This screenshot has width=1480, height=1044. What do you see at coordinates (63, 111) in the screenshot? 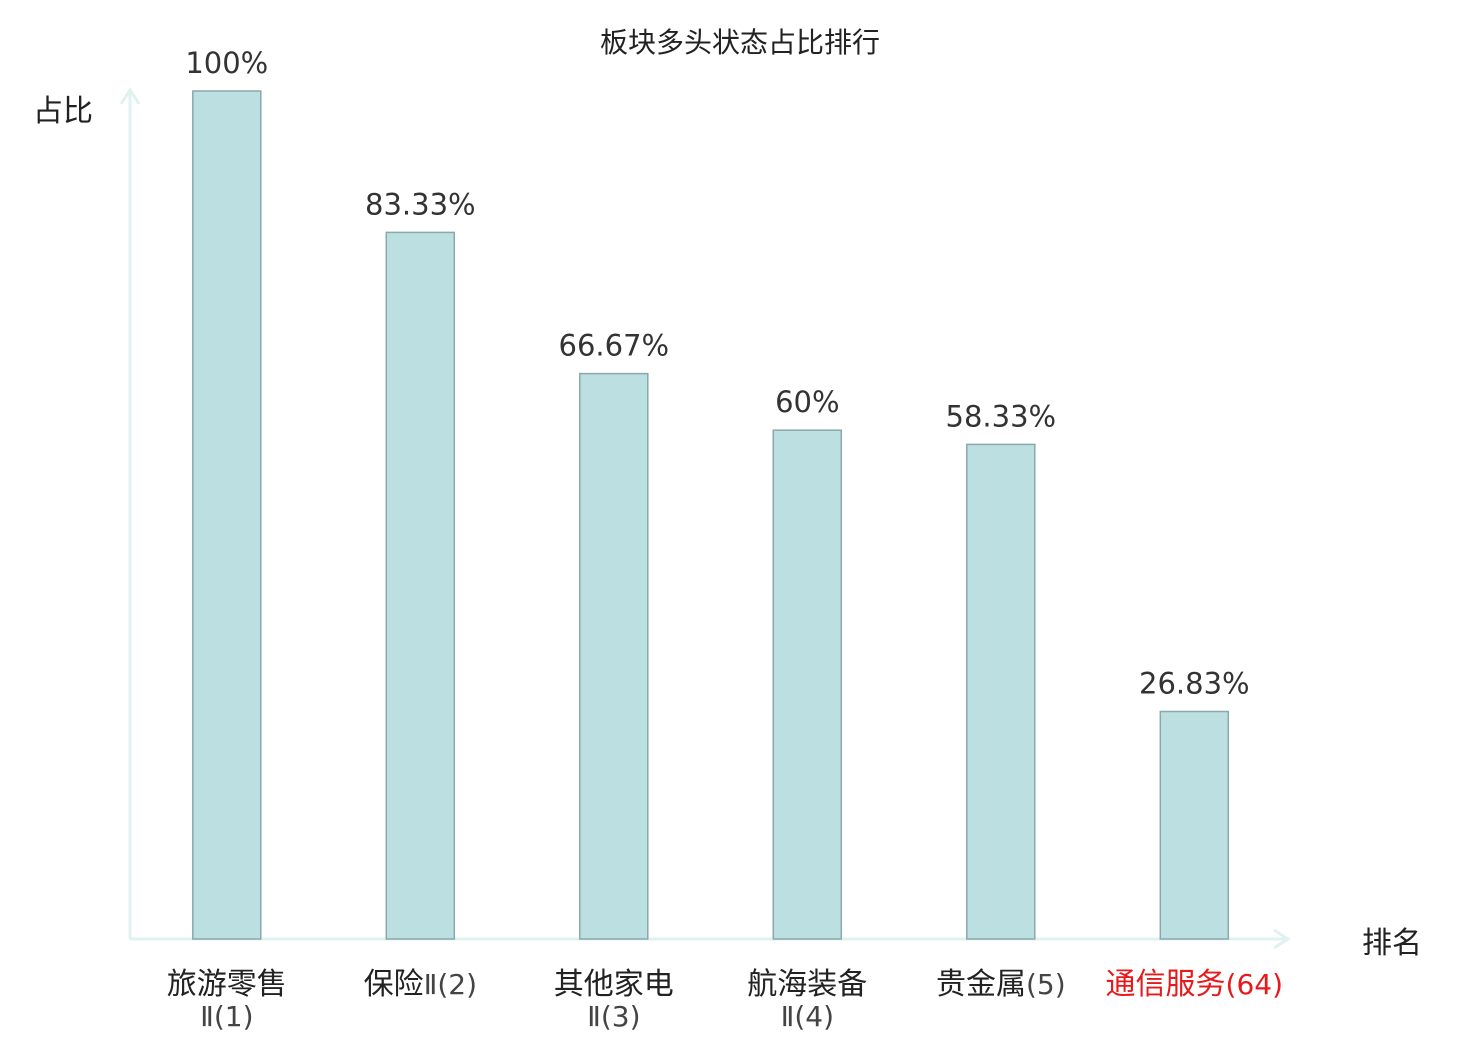
I see `y-axis-label: 占比` at bounding box center [63, 111].